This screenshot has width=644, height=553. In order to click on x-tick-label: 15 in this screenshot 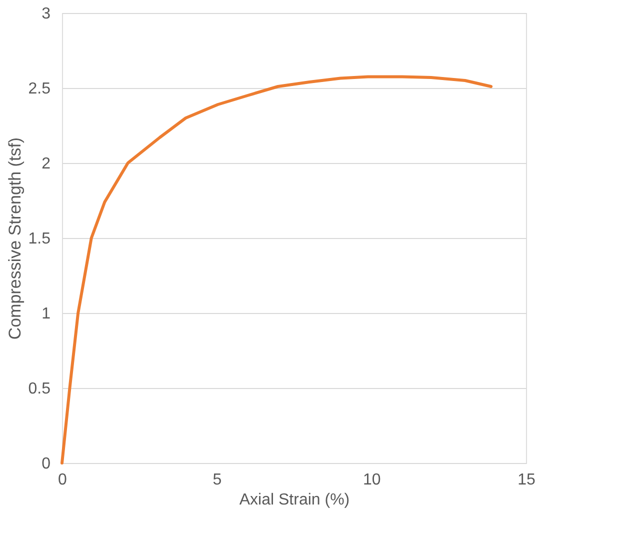, I will do `click(527, 480)`.